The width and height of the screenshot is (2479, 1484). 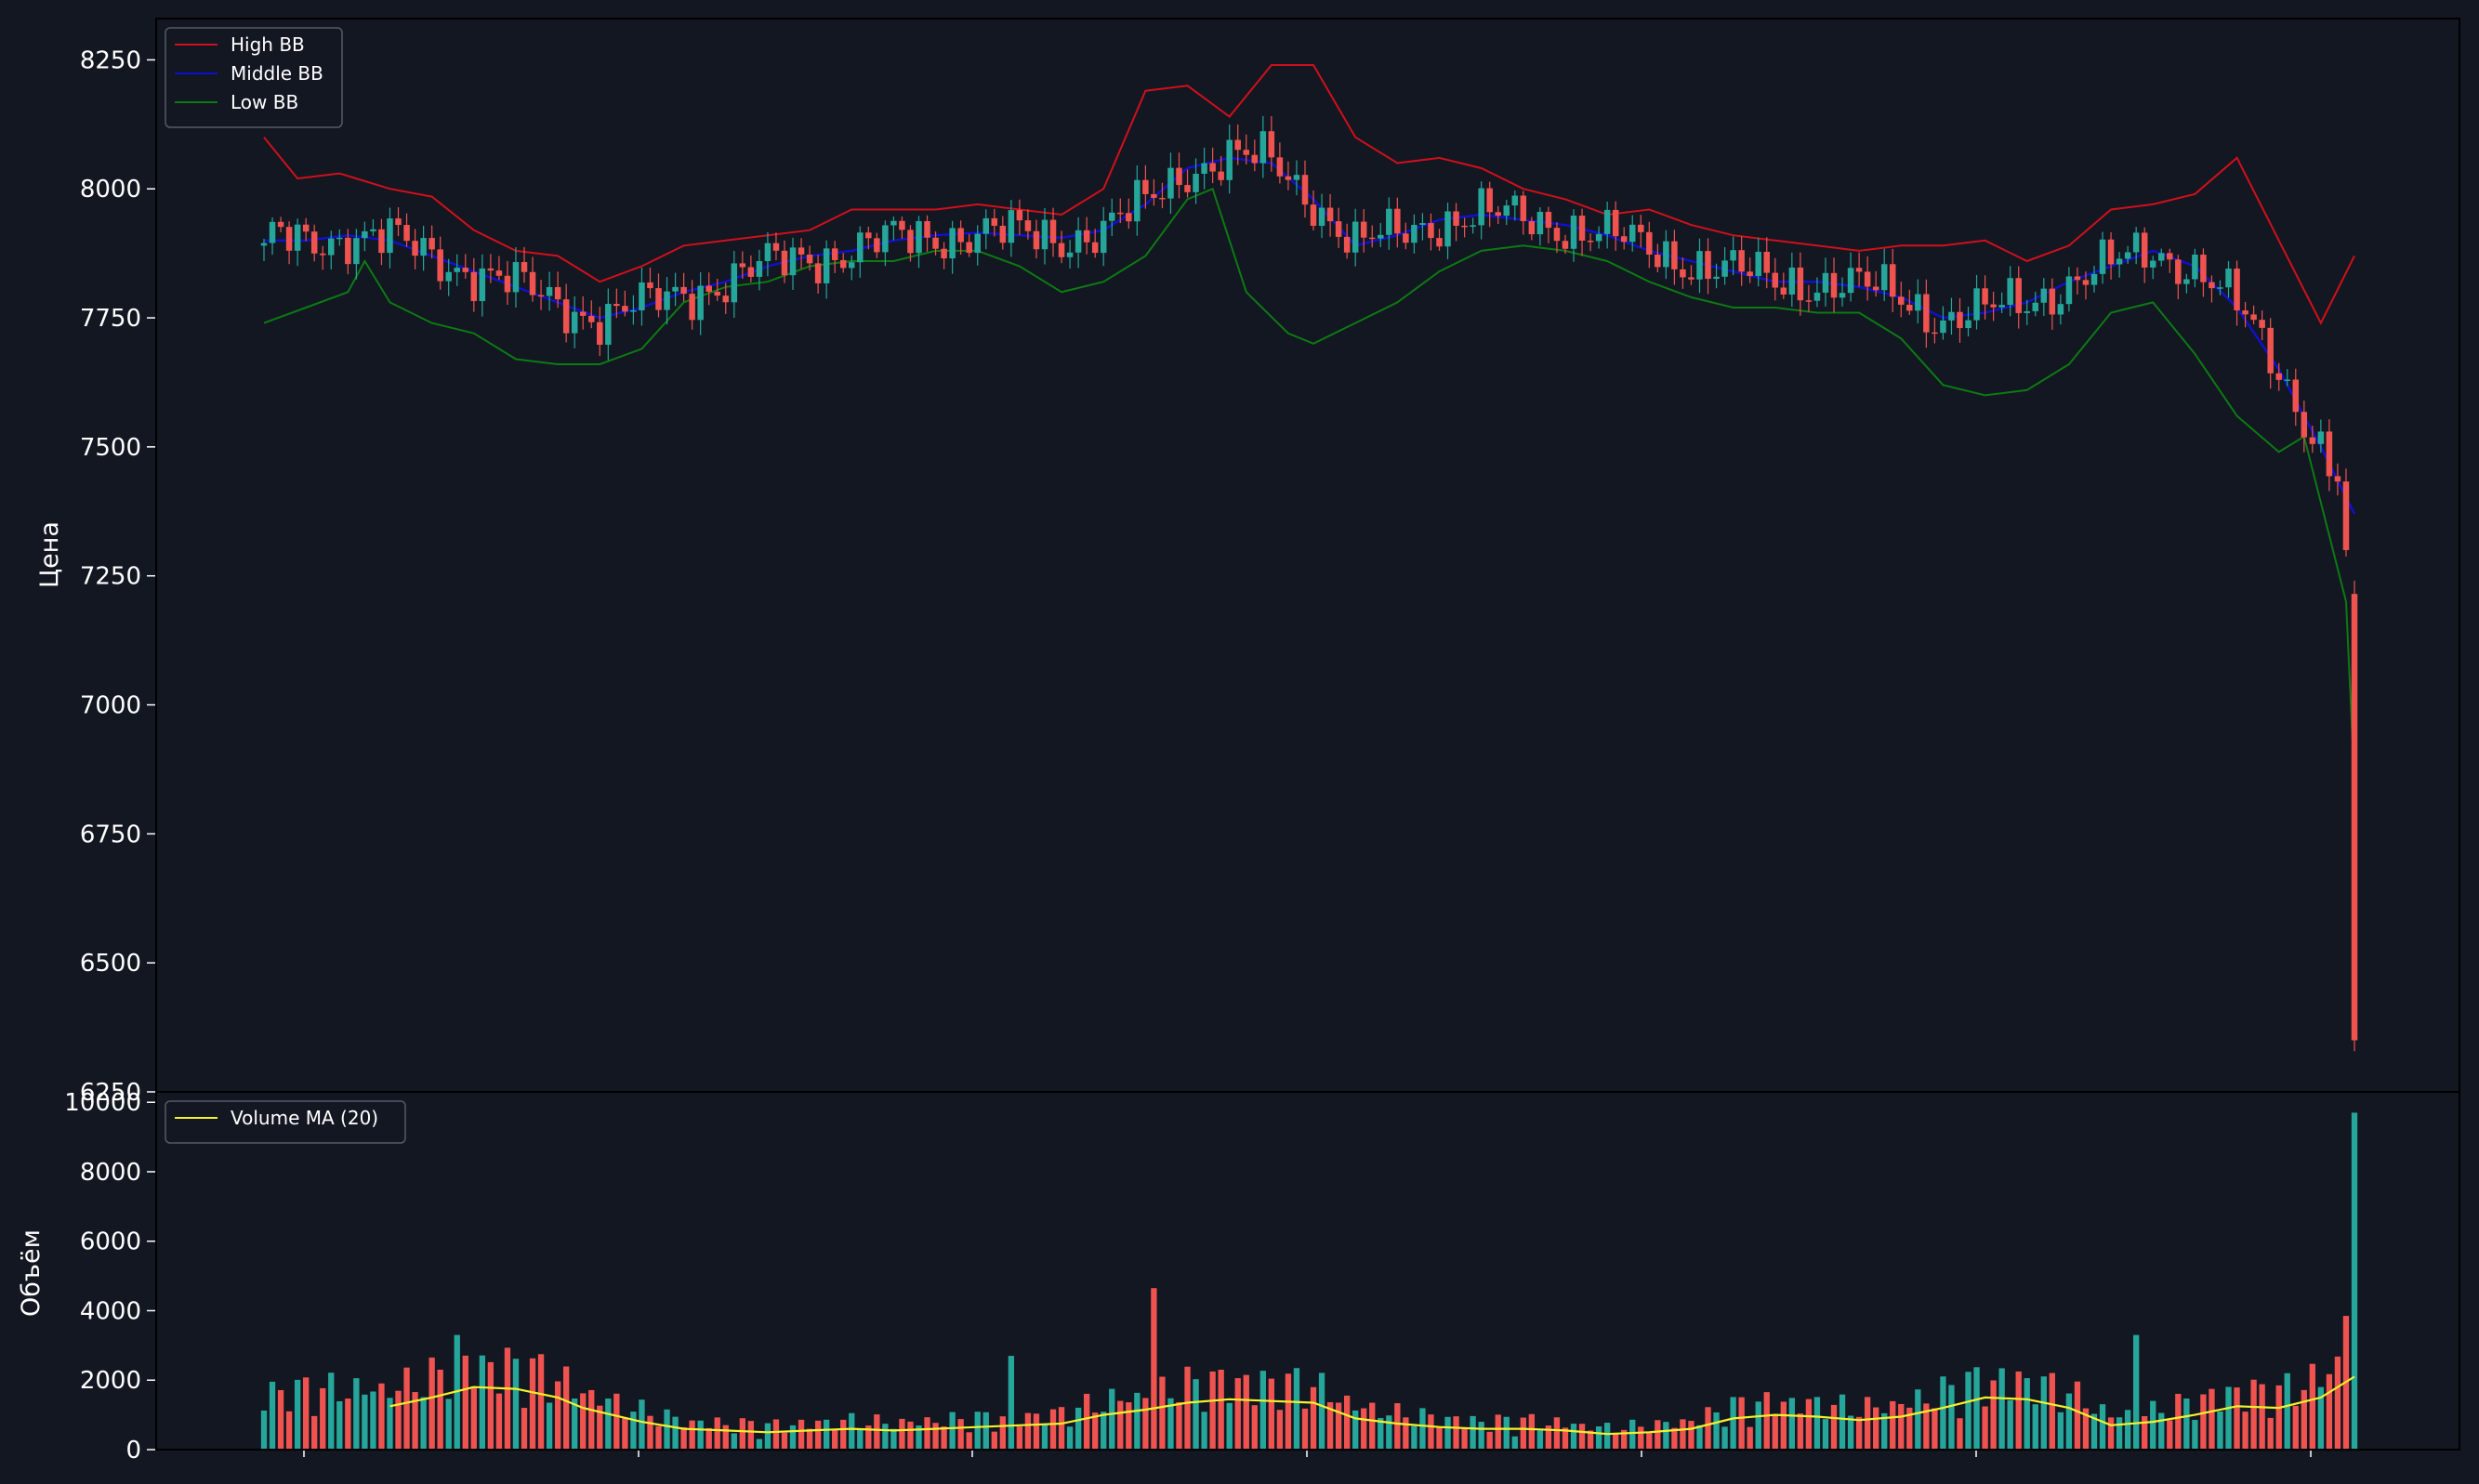 What do you see at coordinates (110, 1381) in the screenshot?
I see `volume-tick-label: 2000` at bounding box center [110, 1381].